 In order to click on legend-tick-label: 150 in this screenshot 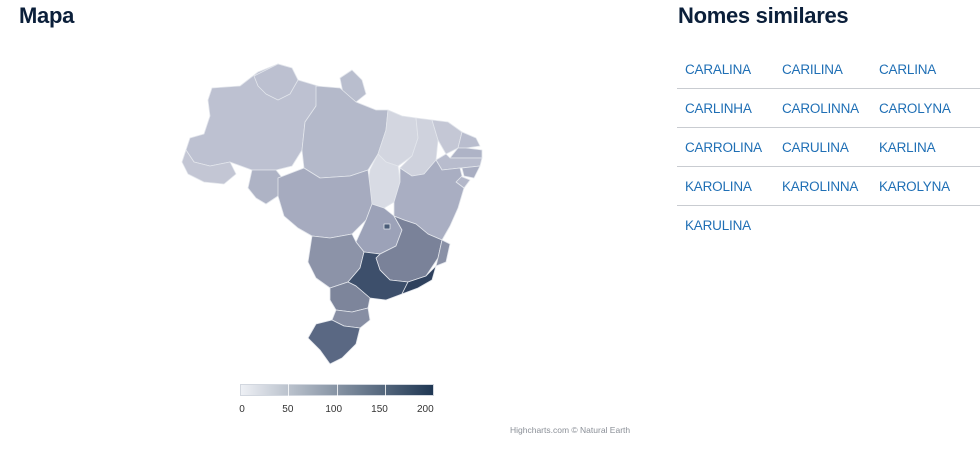, I will do `click(379, 409)`.